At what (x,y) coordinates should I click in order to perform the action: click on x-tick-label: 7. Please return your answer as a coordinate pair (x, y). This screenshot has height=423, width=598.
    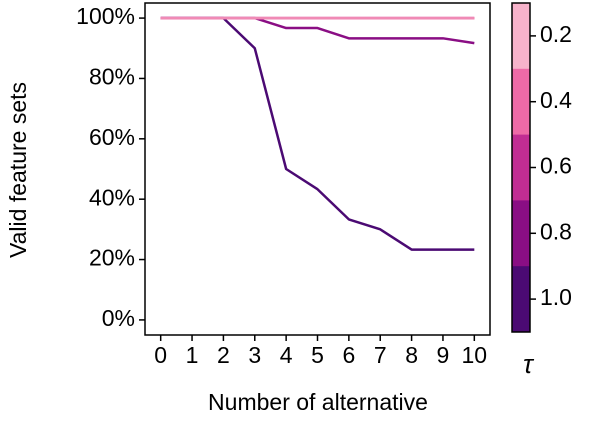
    Looking at the image, I should click on (380, 355).